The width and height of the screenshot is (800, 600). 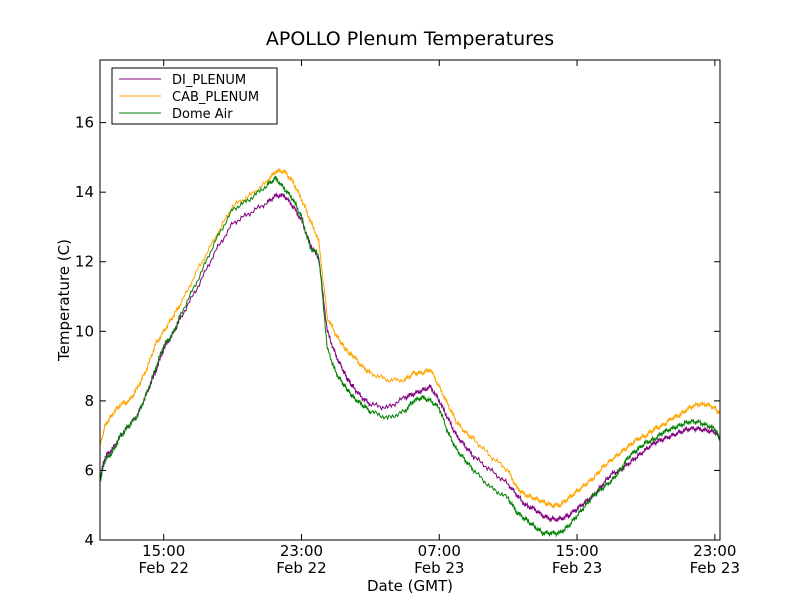 I want to click on legend: DI_PLENUM CAB_PLENUM Dome Air, so click(x=194, y=96).